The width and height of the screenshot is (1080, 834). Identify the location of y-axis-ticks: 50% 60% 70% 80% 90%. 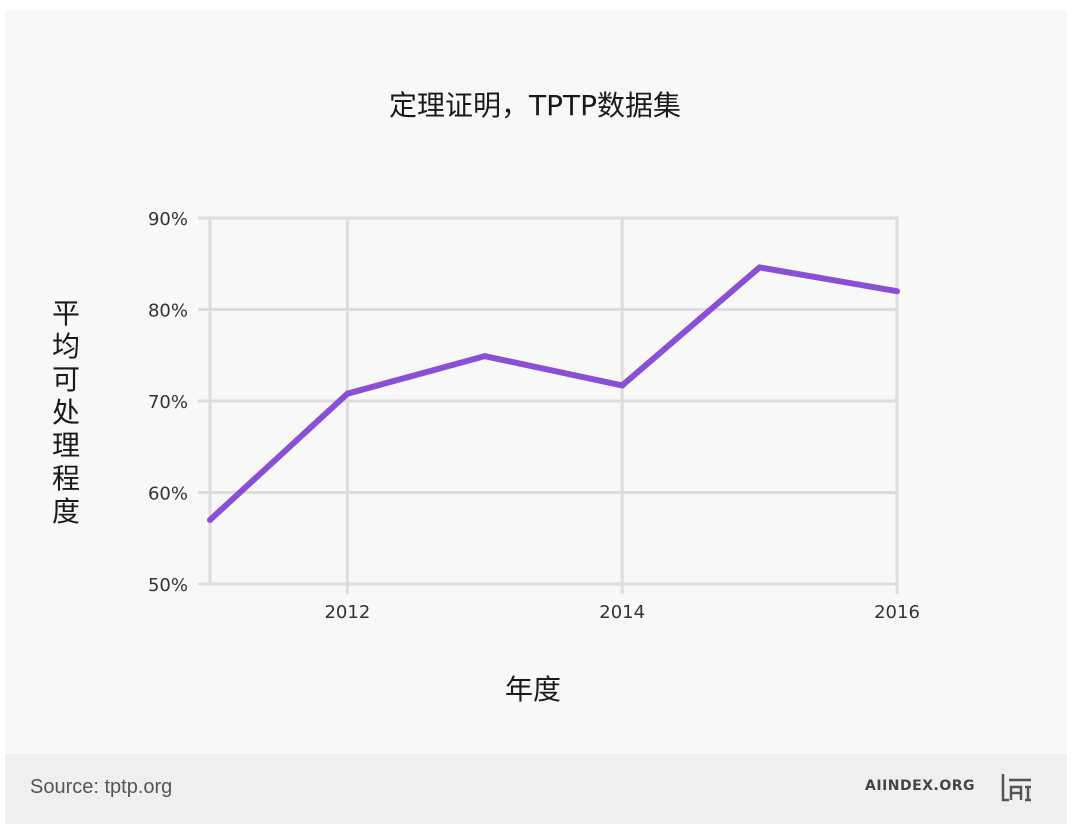
(168, 402).